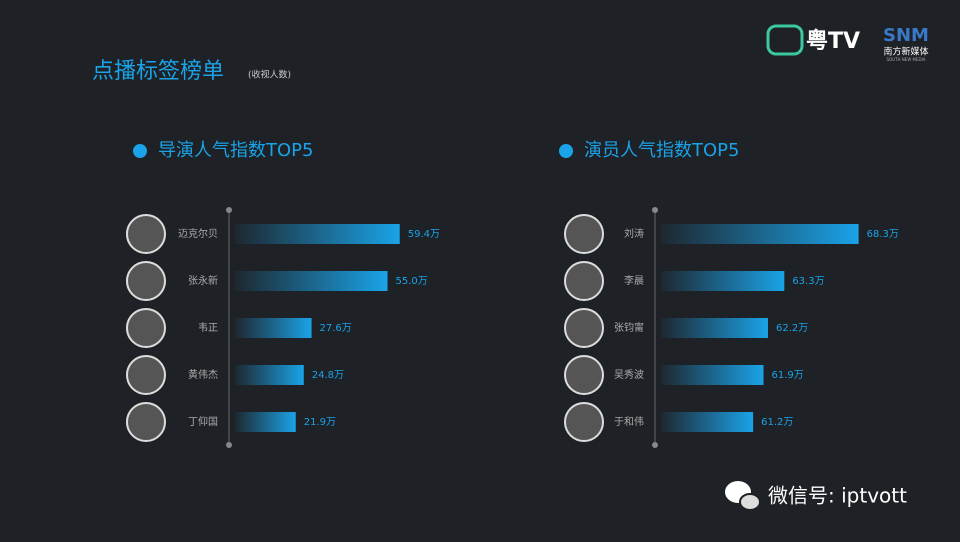  Describe the element at coordinates (788, 375) in the screenshot. I see `value-label: 61.9万` at that location.